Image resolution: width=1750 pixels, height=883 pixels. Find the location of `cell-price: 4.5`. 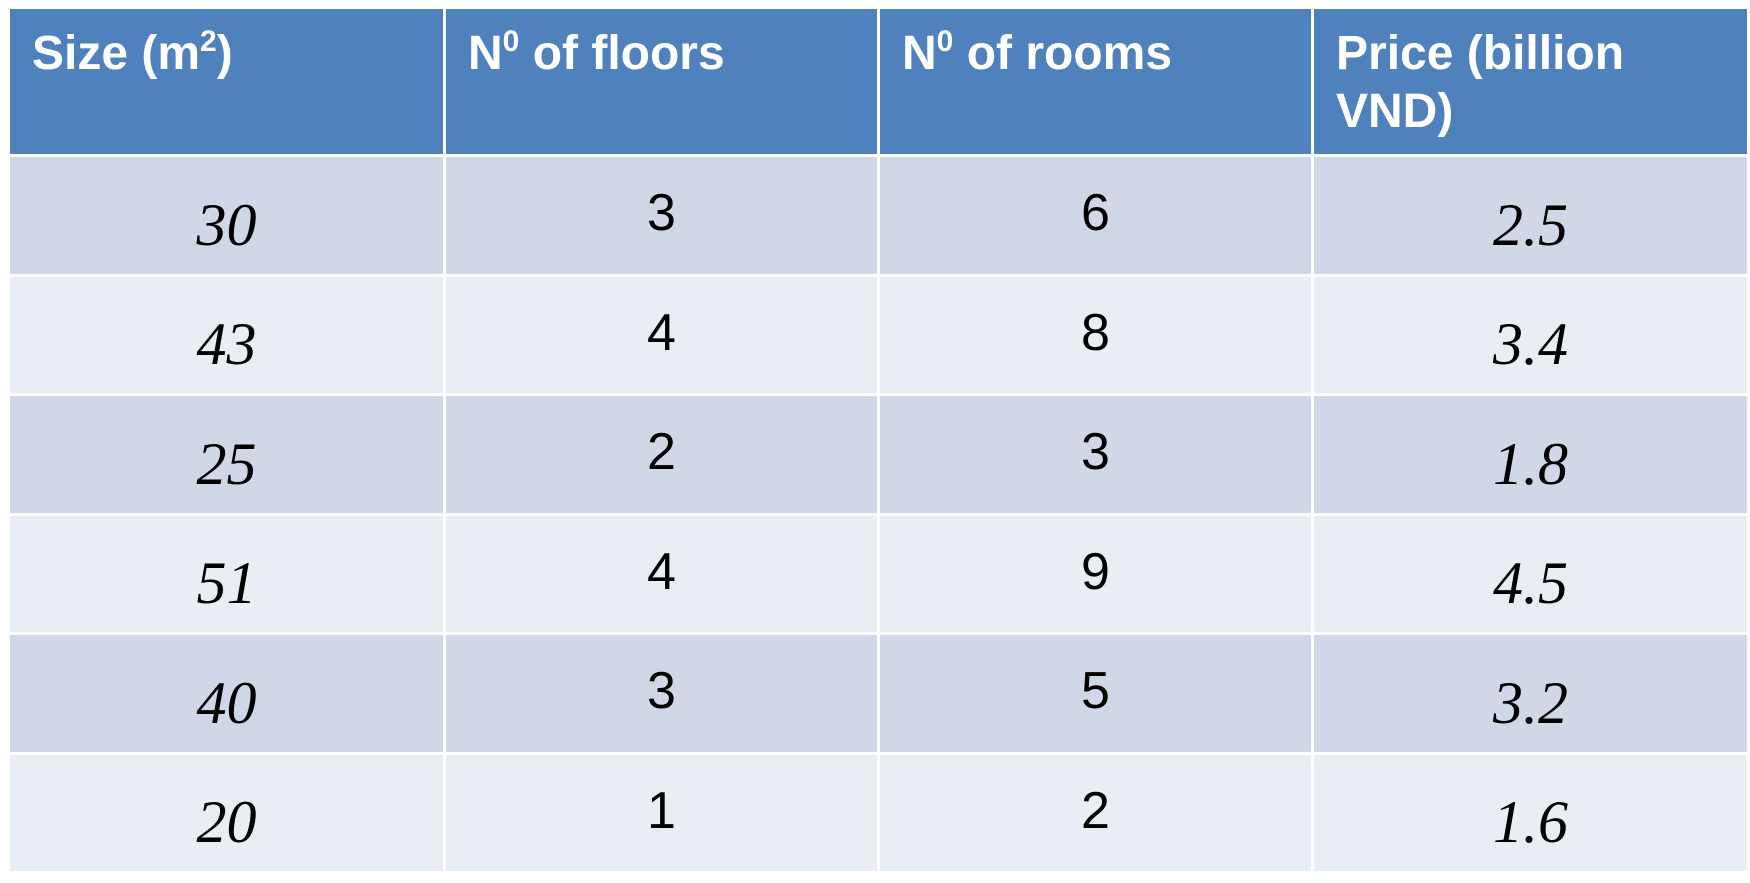

cell-price: 4.5 is located at coordinates (1530, 573).